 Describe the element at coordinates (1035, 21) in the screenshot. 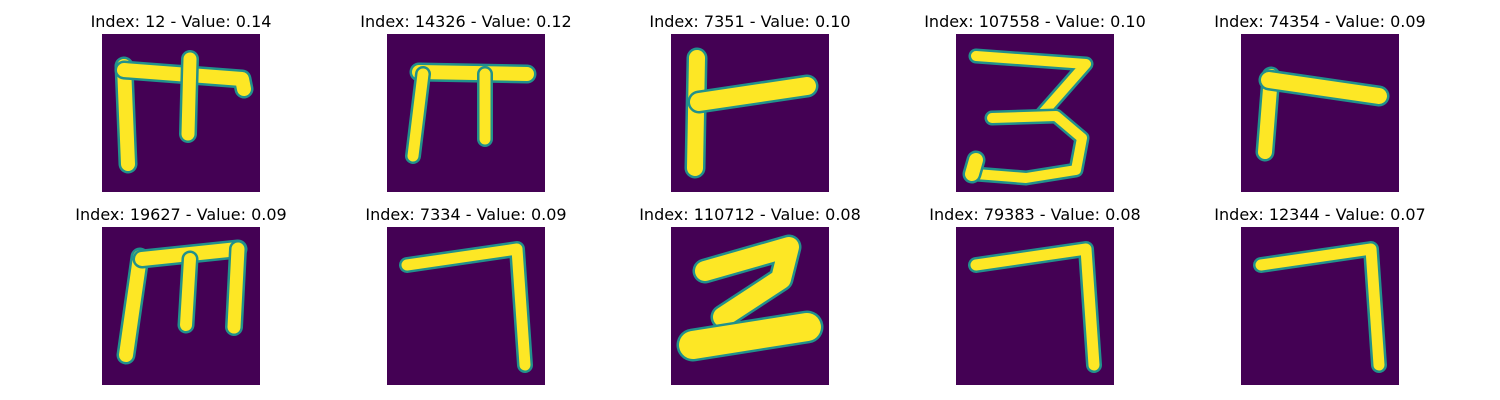

I see `panel-title: Index: 107558 - Value: 0.10` at that location.